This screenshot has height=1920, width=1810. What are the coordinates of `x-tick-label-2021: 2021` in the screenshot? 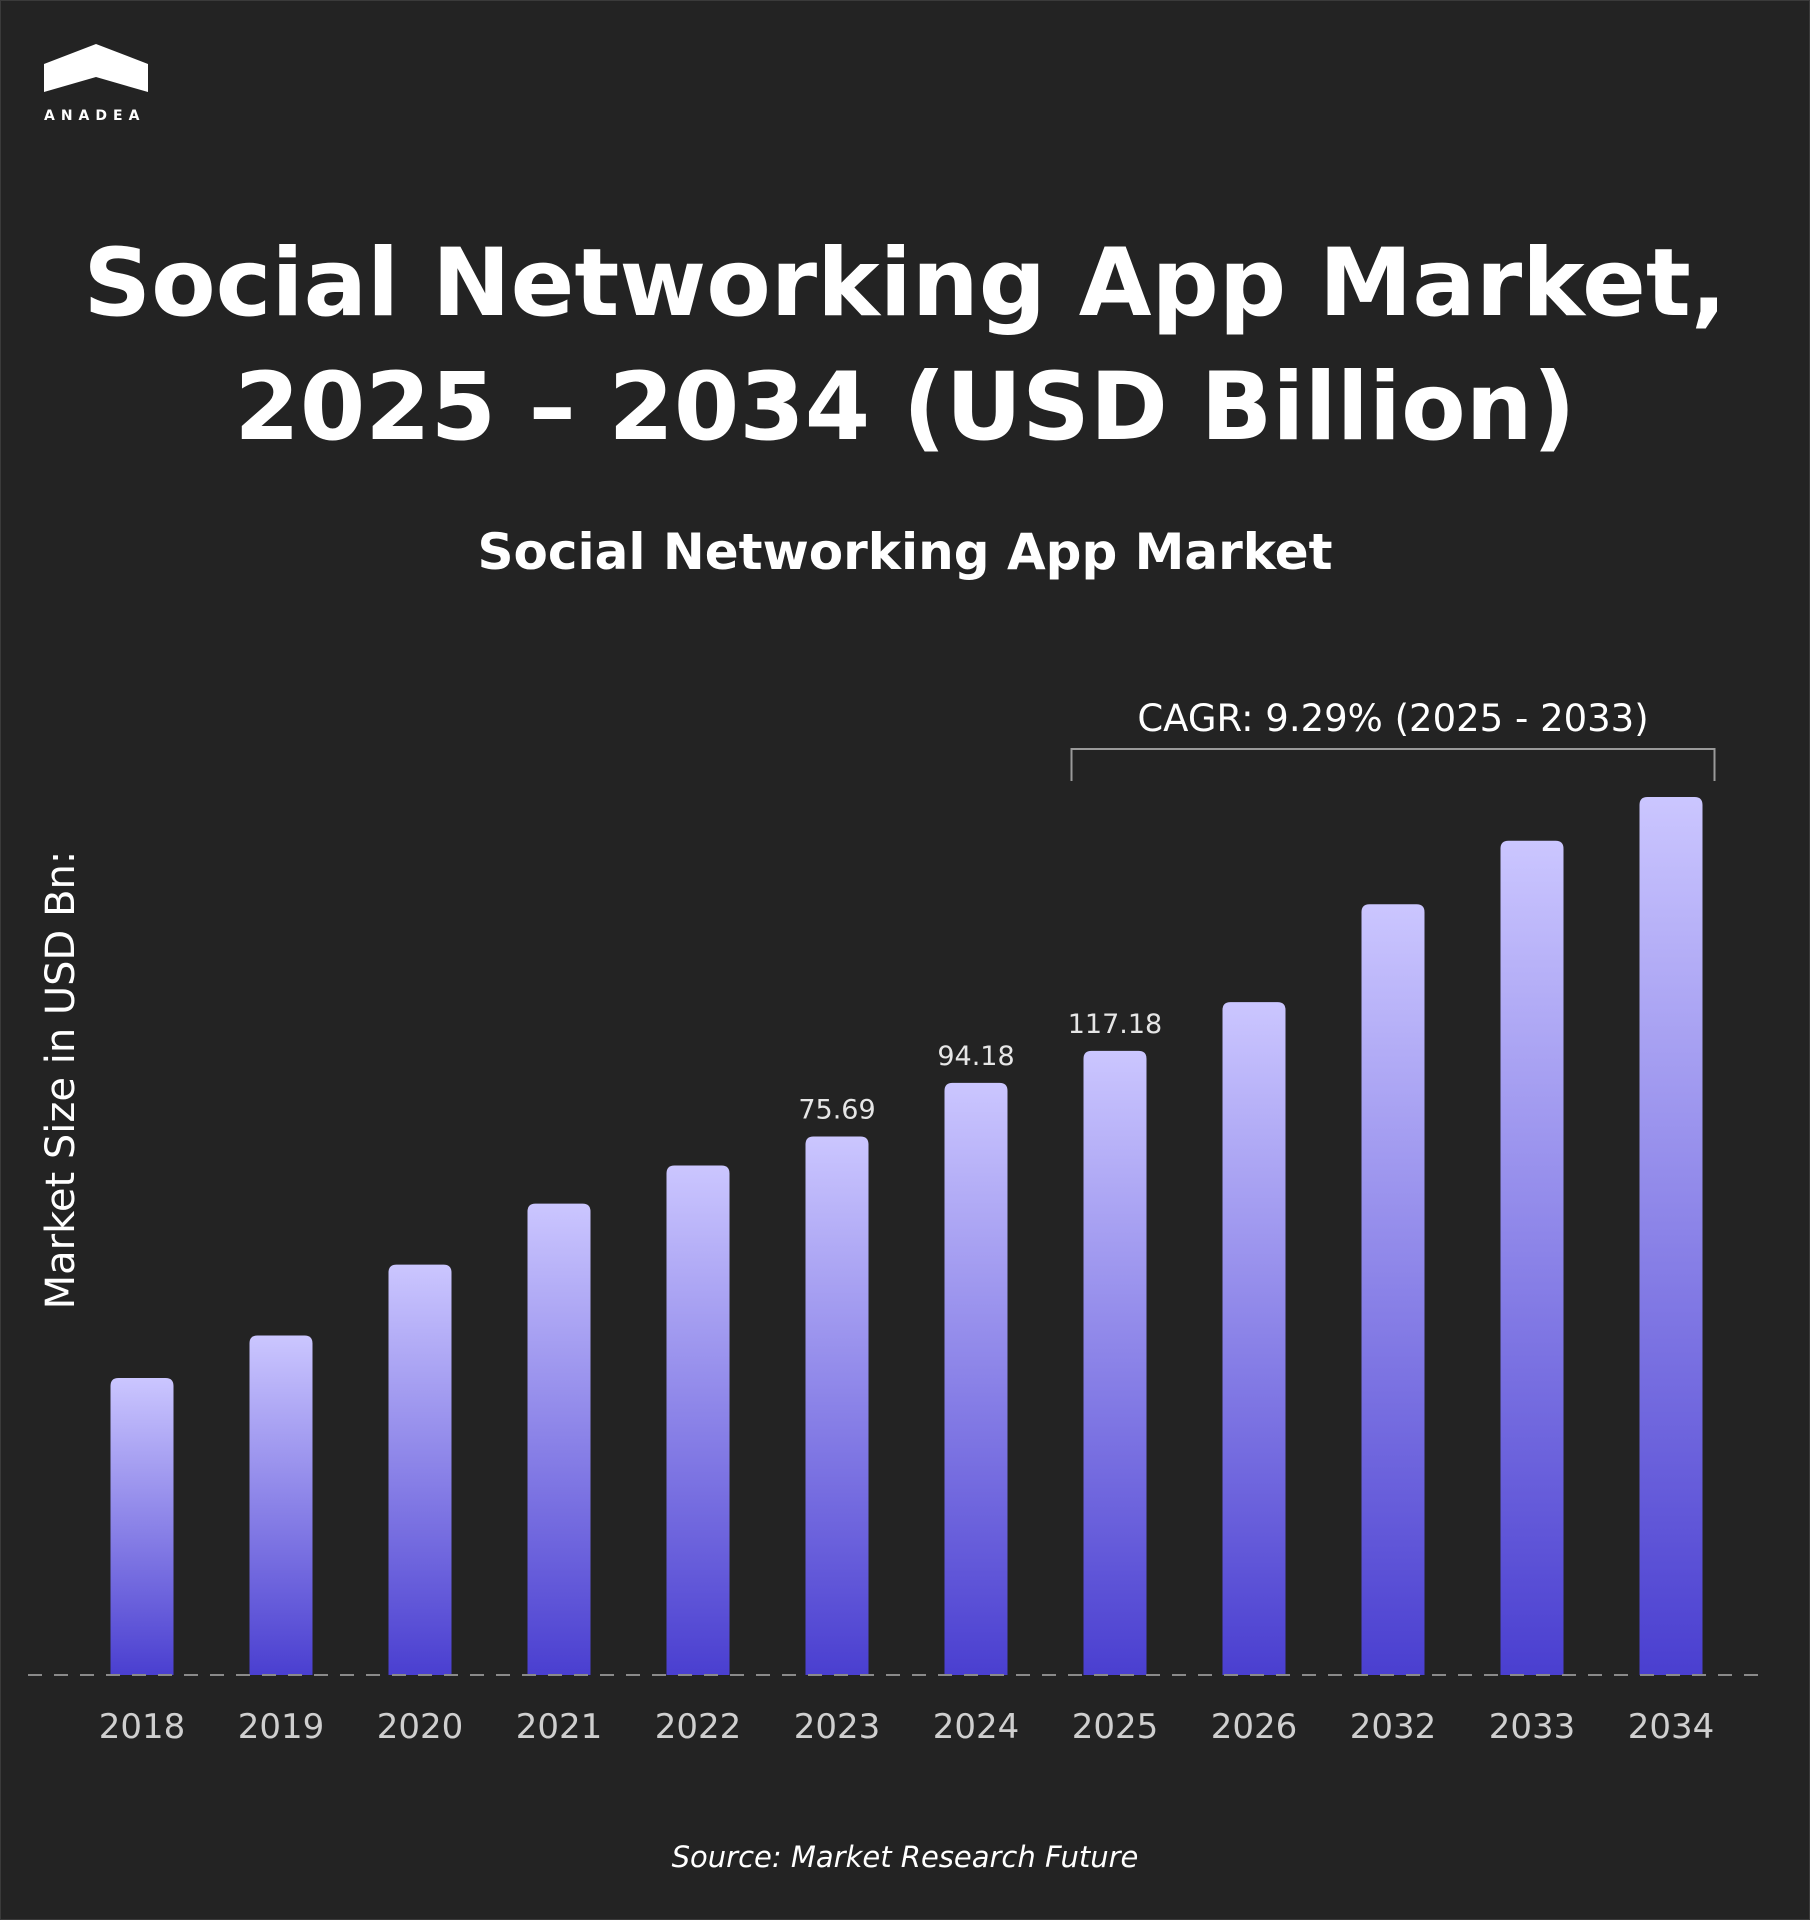 It's located at (559, 1727).